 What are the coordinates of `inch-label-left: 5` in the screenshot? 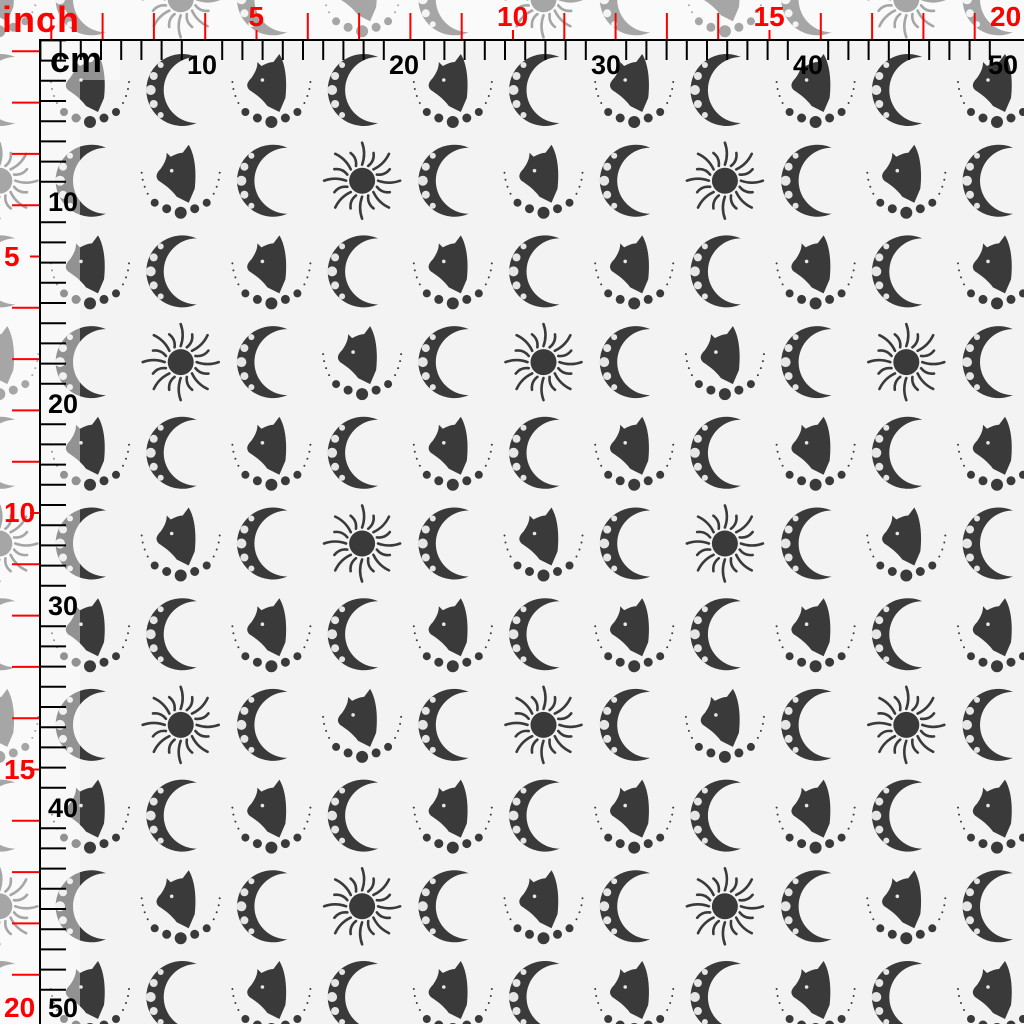 It's located at (12, 256).